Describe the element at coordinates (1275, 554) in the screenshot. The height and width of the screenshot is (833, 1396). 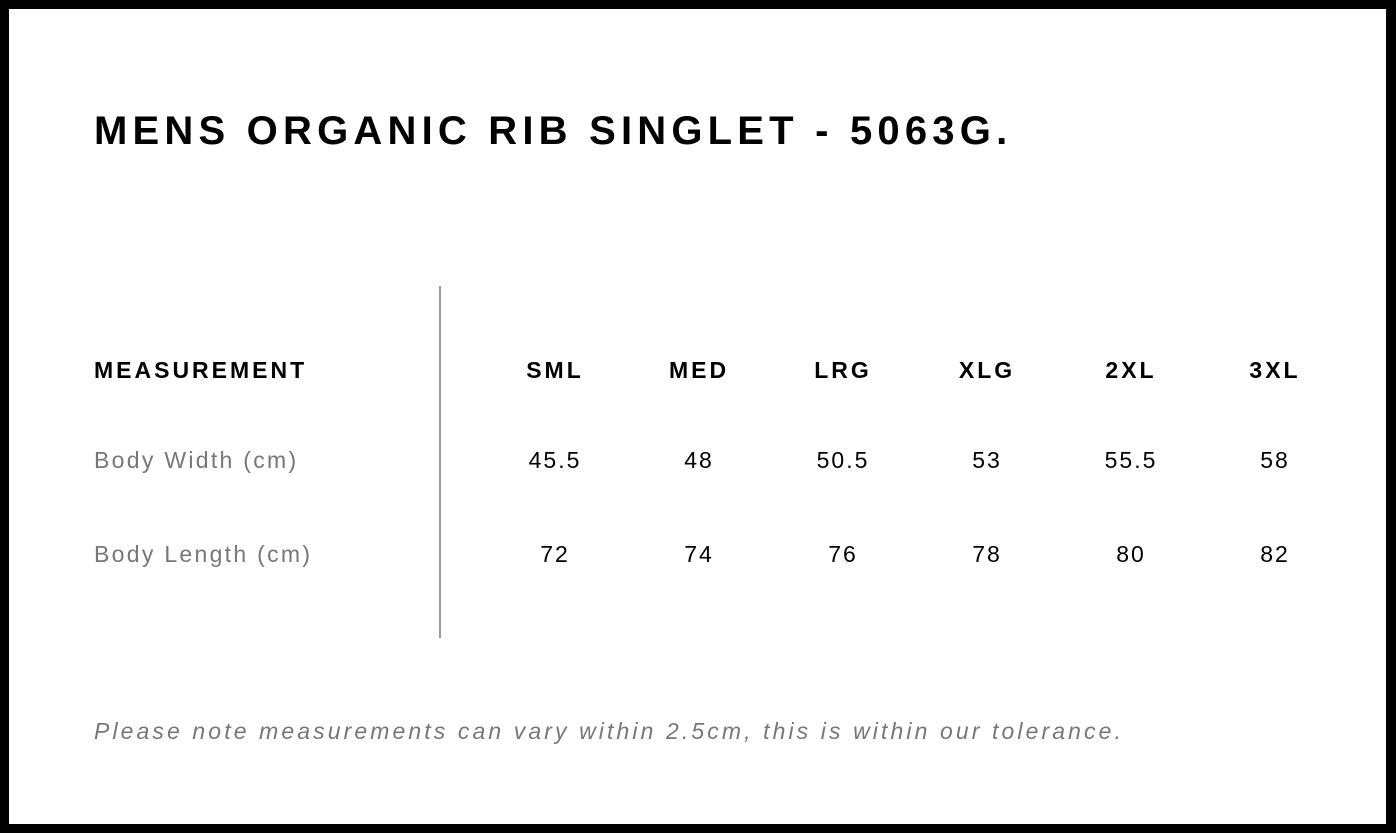
I see `table-cell: 82` at that location.